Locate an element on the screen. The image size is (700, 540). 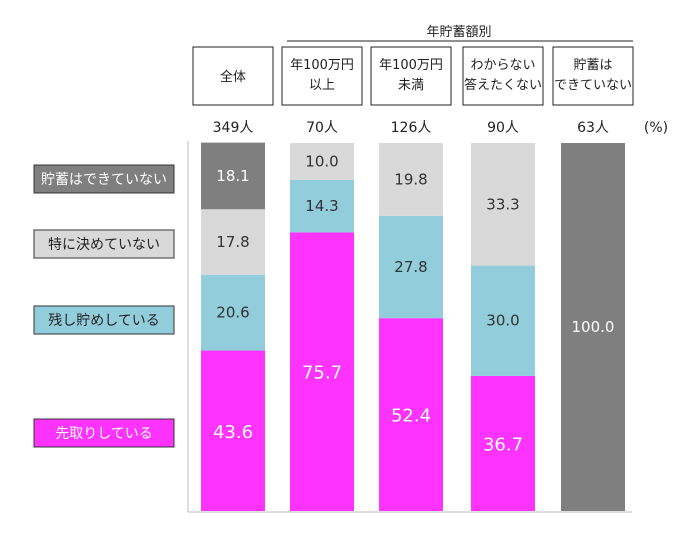
group-header: 年貯蓄額別 is located at coordinates (460, 33).